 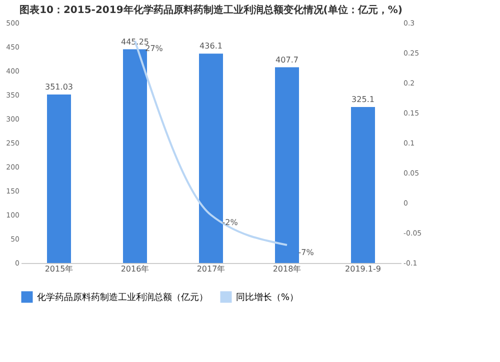 What do you see at coordinates (154, 48) in the screenshot?
I see `data-label: 27%` at bounding box center [154, 48].